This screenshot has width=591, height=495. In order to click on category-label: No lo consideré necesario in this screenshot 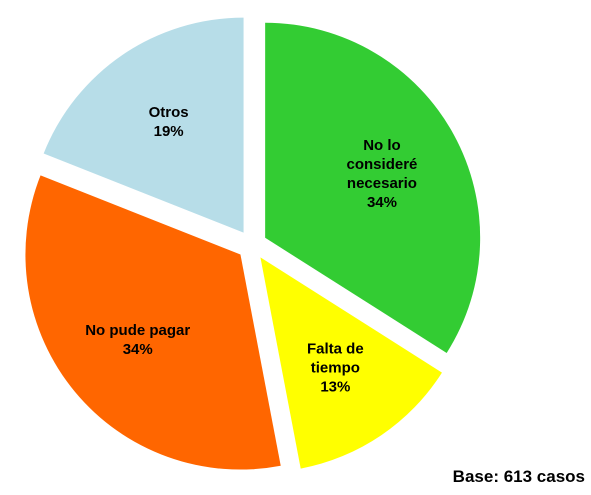, I will do `click(382, 164)`.